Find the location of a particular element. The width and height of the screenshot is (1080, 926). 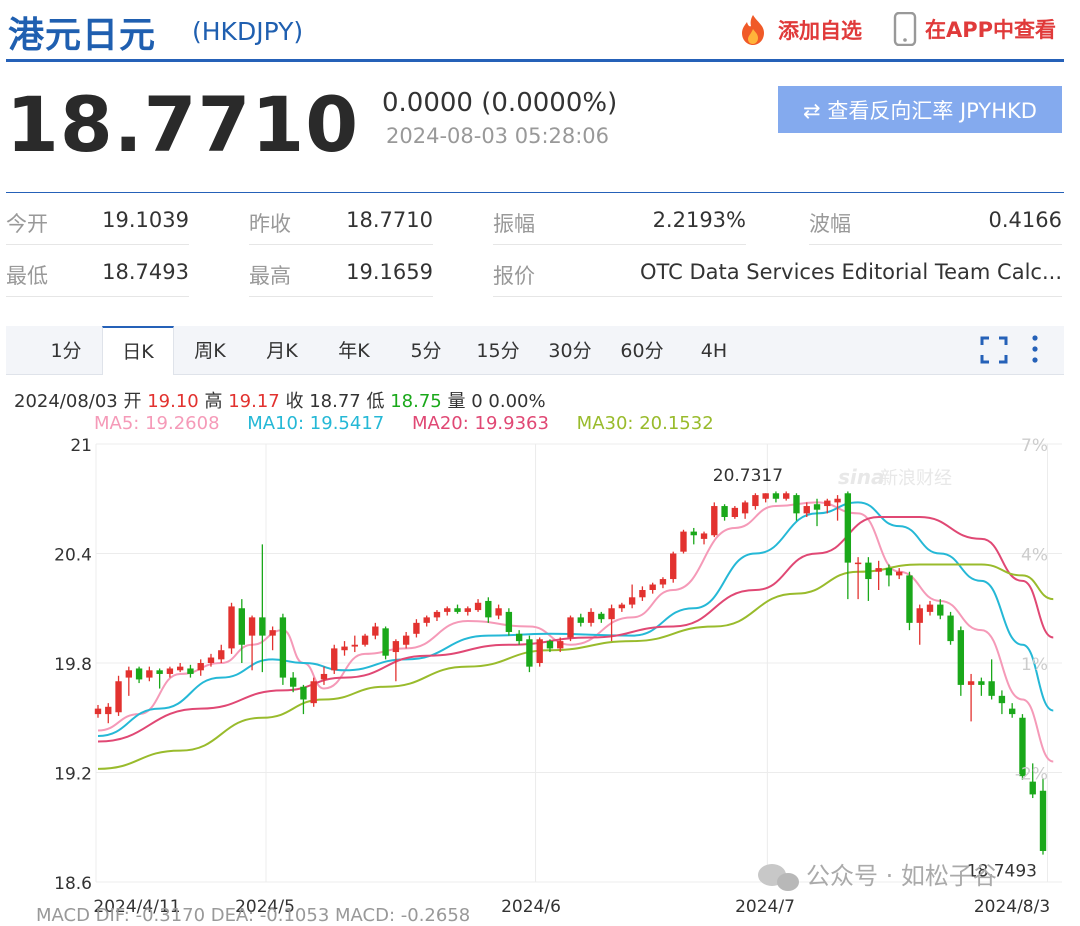

tab-4h: 4H is located at coordinates (714, 351).